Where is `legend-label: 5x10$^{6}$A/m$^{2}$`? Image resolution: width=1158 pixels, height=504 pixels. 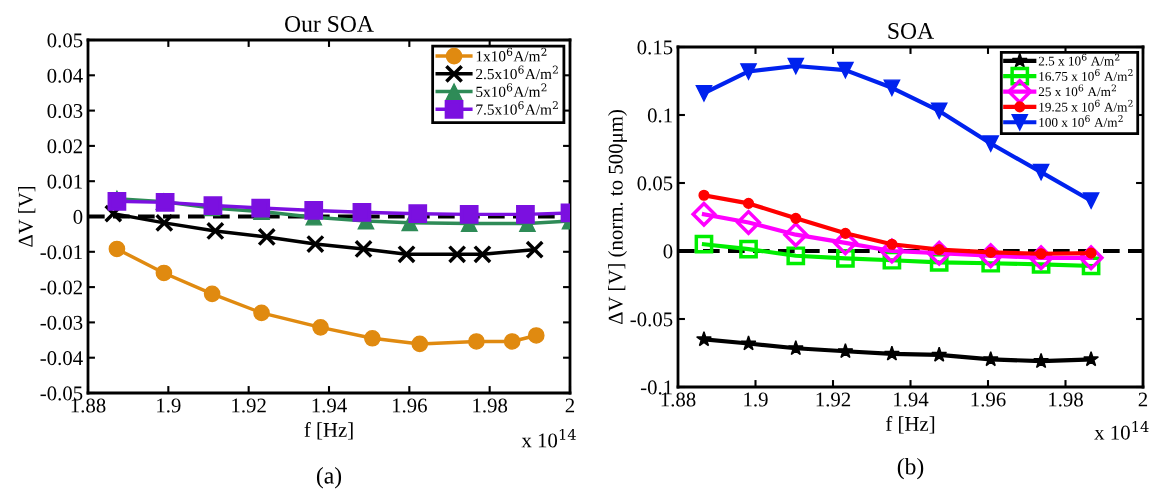 legend-label: 5x10$^{6}$A/m$^{2}$ is located at coordinates (511, 90).